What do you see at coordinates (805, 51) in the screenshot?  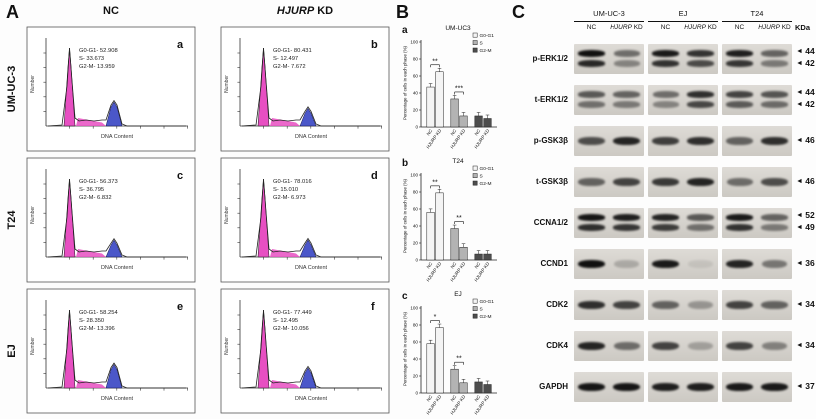 I see `molecular-weight-marker-p-ERK1/2-44: ◄ 44` at bounding box center [805, 51].